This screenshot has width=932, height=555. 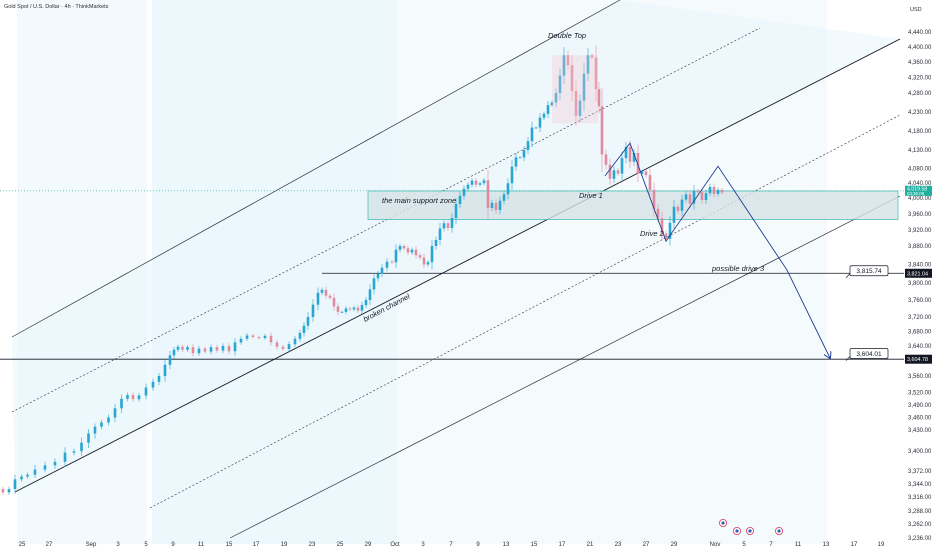 I want to click on y-tick-label: 3,236.00, so click(x=920, y=539).